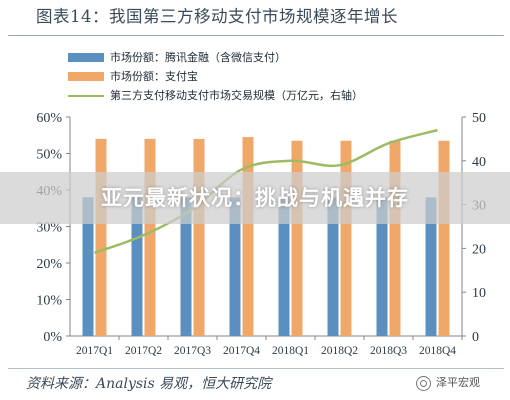 This screenshot has height=400, width=510. I want to click on left-tick-label: 10%, so click(49, 301).